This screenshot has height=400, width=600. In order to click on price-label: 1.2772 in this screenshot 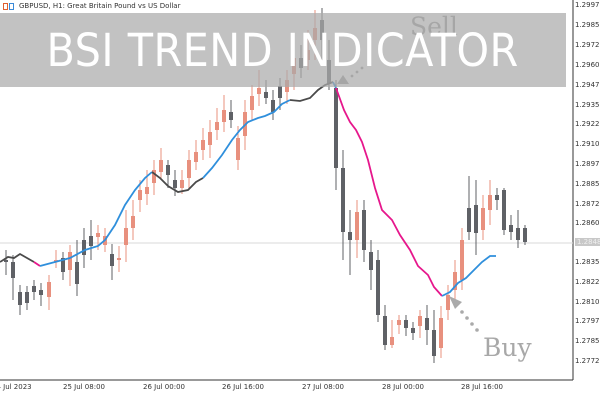, I will do `click(587, 361)`.